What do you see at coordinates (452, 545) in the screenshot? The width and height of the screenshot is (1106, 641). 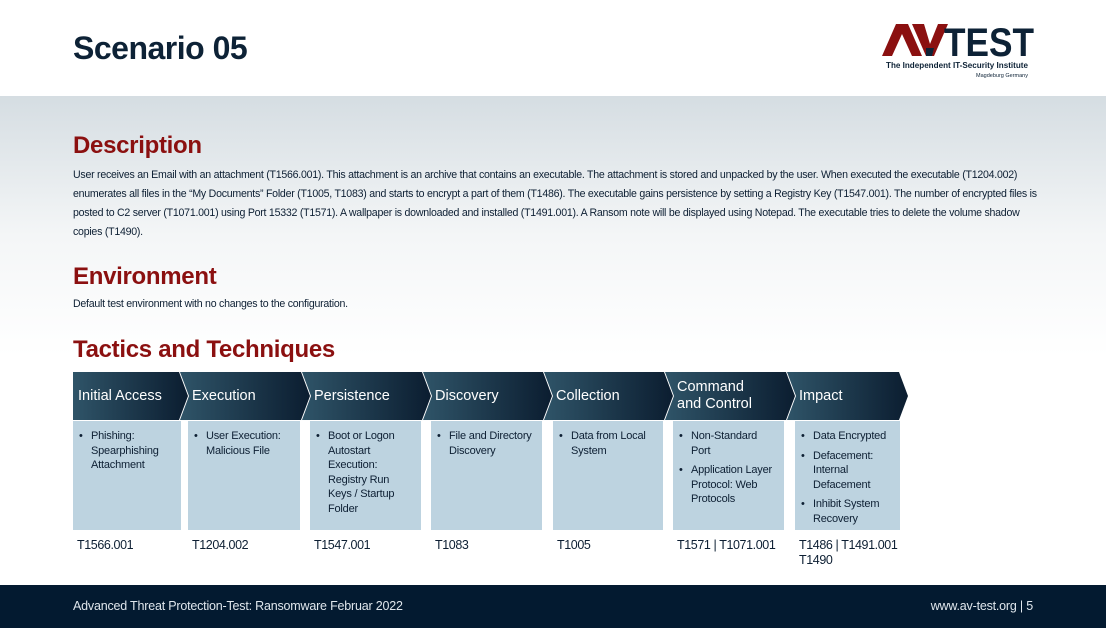 I see `technique-codes: T1083` at bounding box center [452, 545].